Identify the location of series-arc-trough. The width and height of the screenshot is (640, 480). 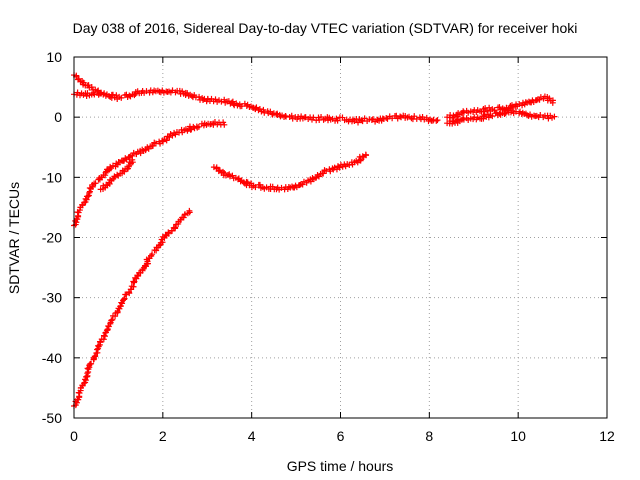
(290, 172).